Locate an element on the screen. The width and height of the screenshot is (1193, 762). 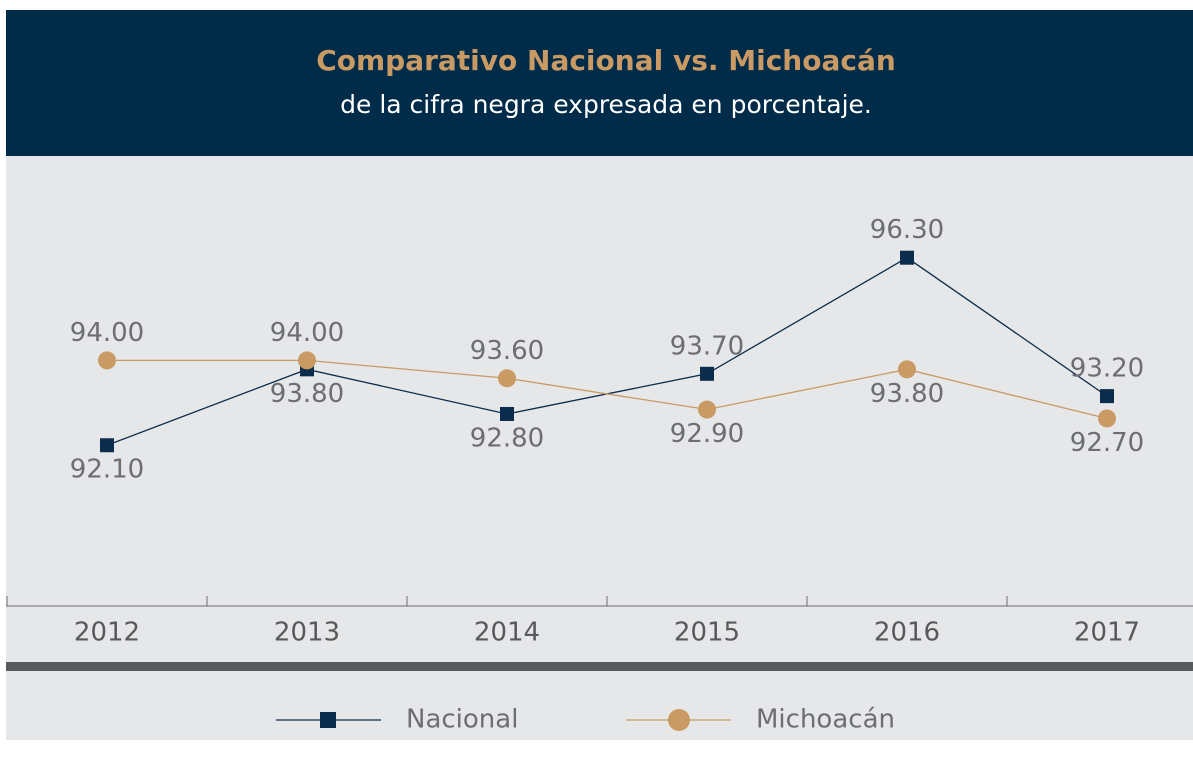
data-label: 92.90 is located at coordinates (707, 434).